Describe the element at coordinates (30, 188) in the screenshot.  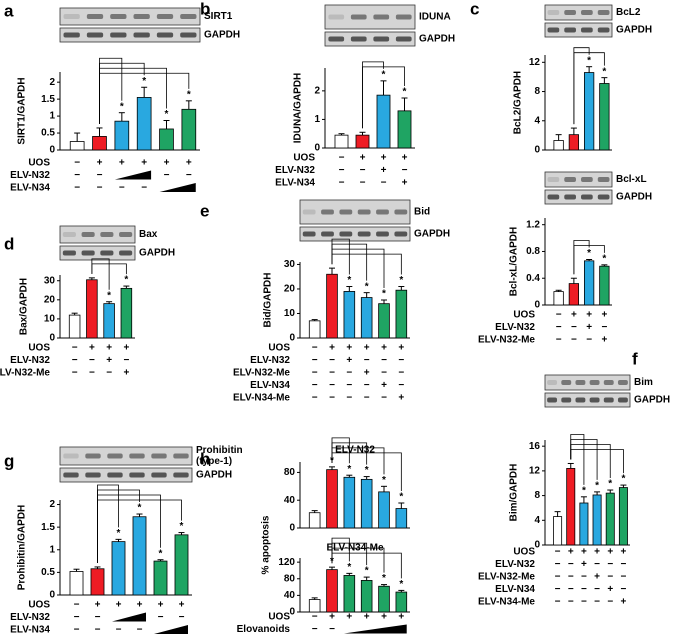
I see `condition-label: ELV-N34` at that location.